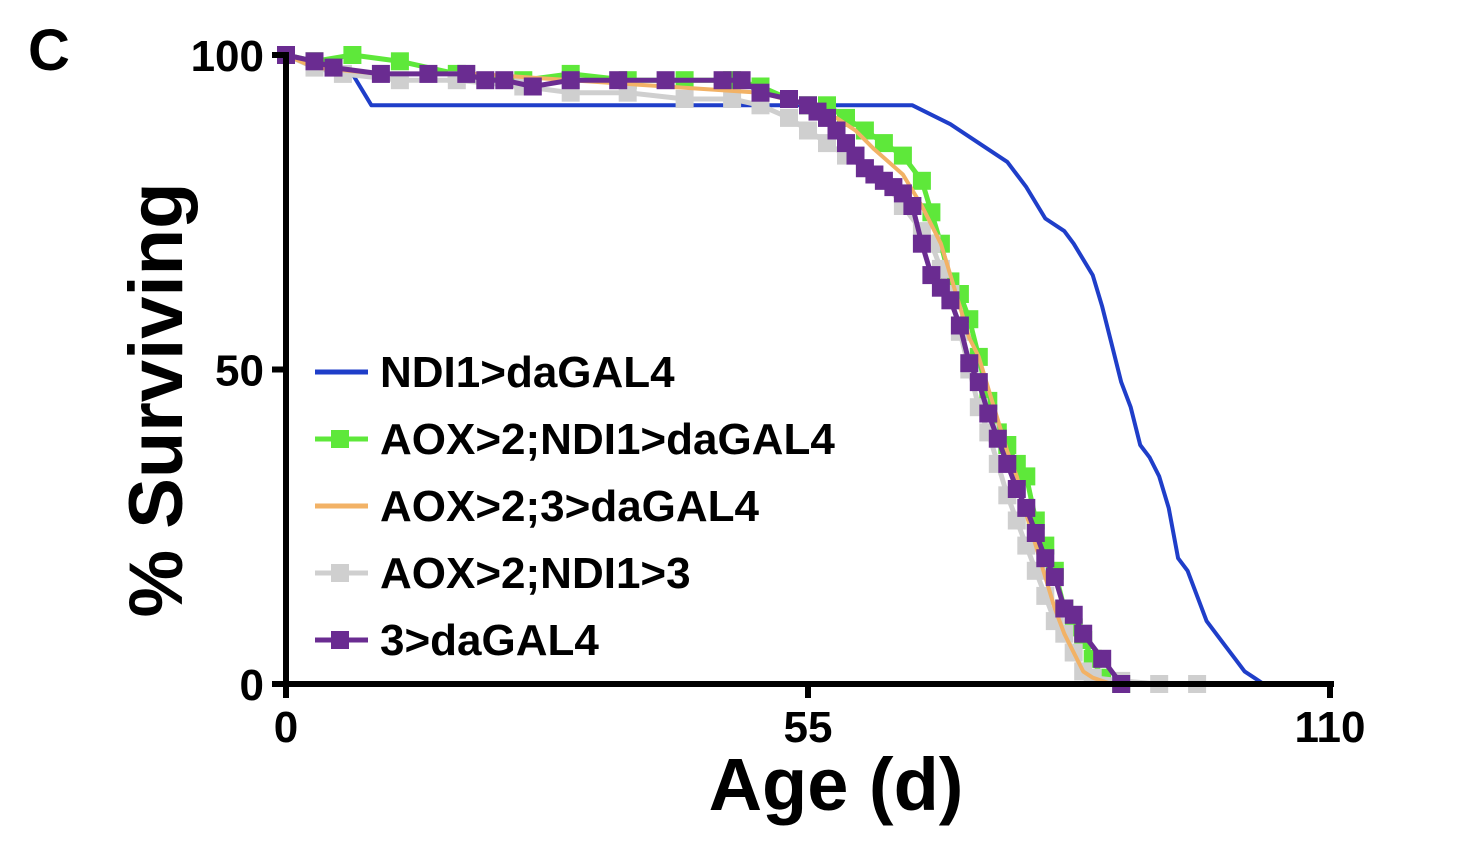  Describe the element at coordinates (836, 784) in the screenshot. I see `x-axis-label: Age (d)` at that location.